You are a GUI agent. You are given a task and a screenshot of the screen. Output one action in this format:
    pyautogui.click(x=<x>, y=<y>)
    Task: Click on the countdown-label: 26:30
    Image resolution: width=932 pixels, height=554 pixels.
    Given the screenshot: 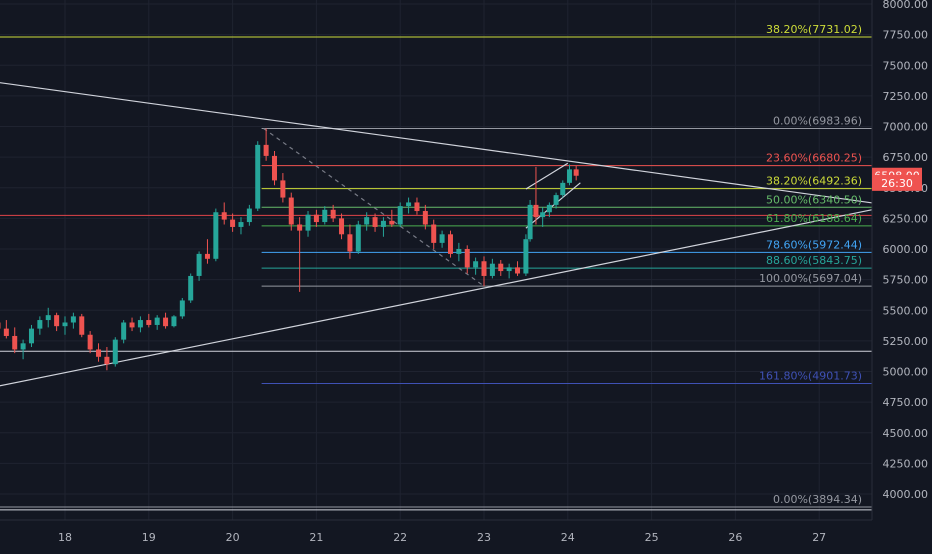 What is the action you would take?
    pyautogui.click(x=897, y=183)
    